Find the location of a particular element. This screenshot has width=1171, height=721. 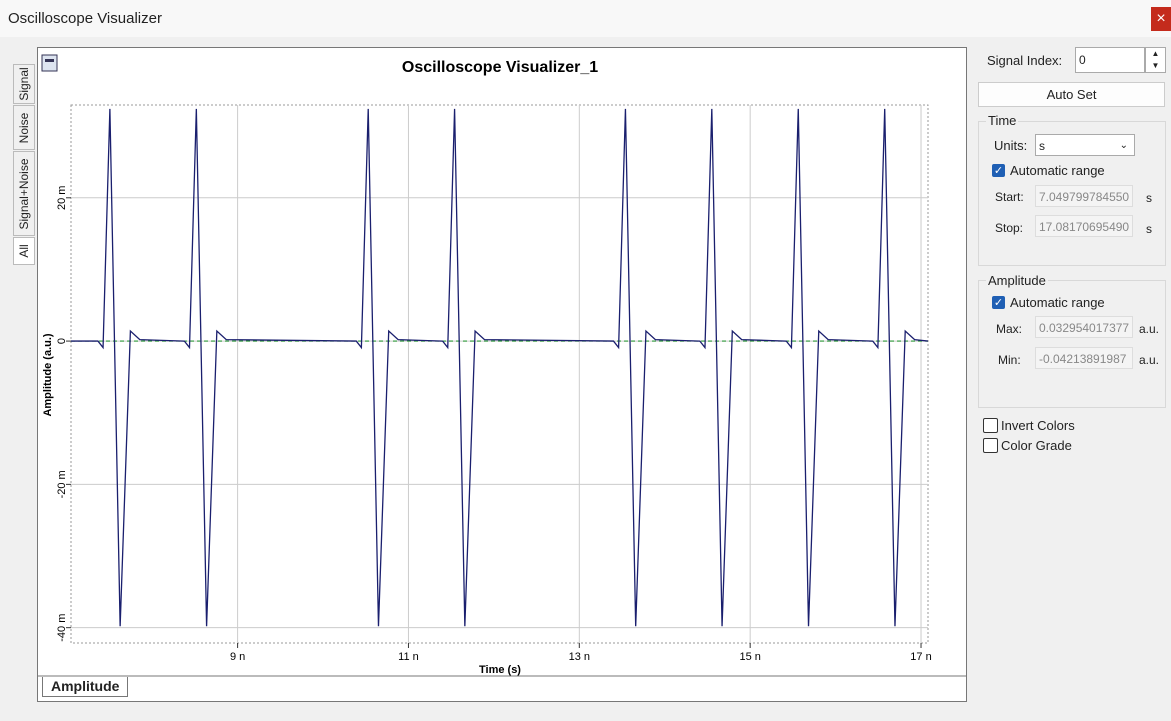

x-tick-label: 13 n is located at coordinates (579, 657).